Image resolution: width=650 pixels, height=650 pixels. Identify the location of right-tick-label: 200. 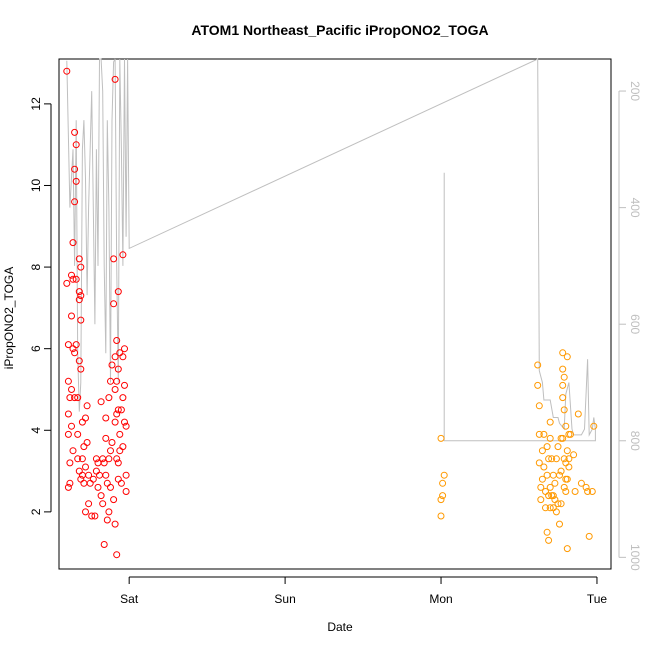
(635, 91).